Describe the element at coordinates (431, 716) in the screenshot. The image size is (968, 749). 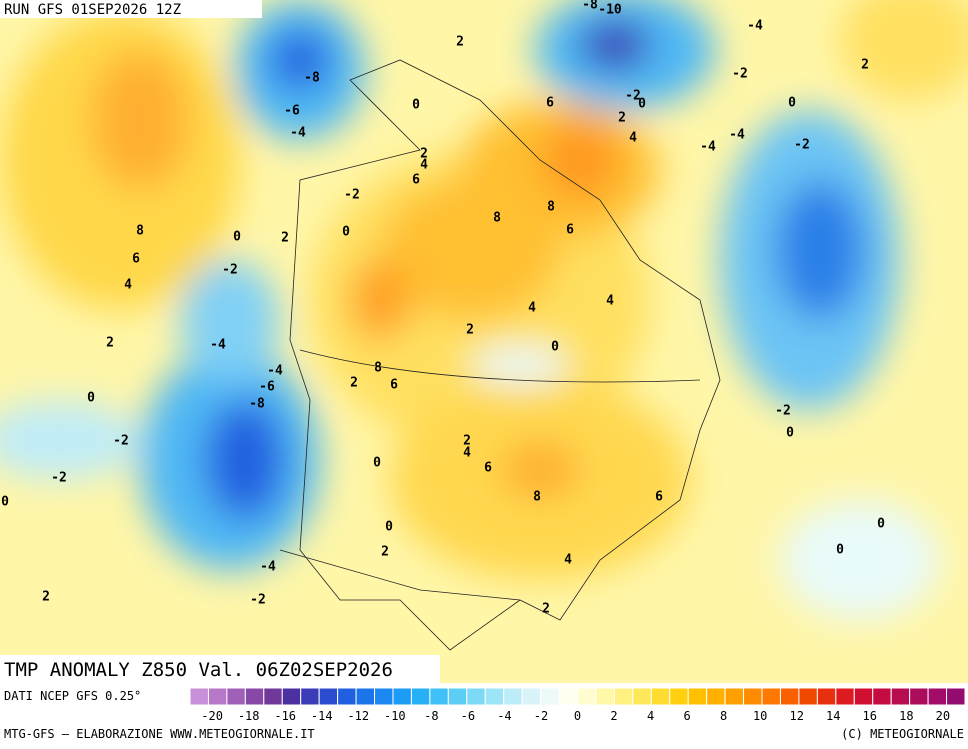
I see `colorbar-tick-label: -8` at that location.